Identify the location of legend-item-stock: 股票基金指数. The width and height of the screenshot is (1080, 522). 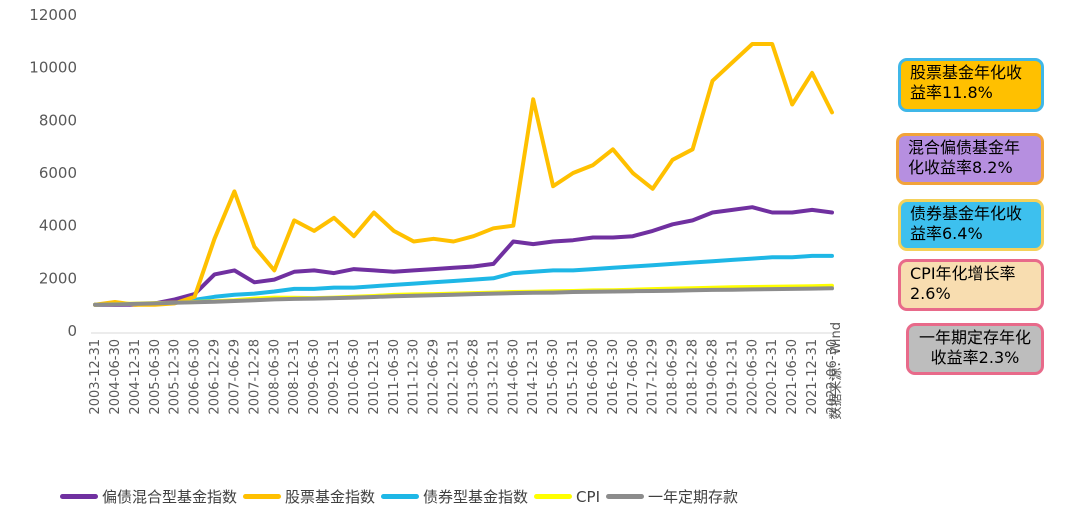
(309, 496).